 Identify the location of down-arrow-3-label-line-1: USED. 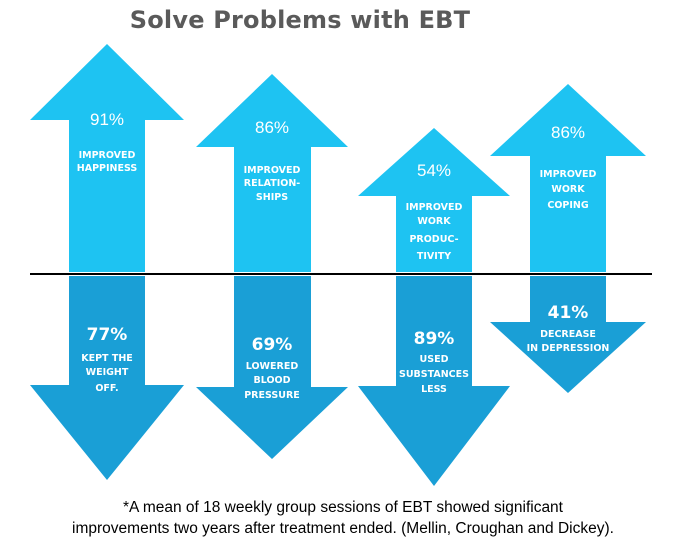
(434, 359).